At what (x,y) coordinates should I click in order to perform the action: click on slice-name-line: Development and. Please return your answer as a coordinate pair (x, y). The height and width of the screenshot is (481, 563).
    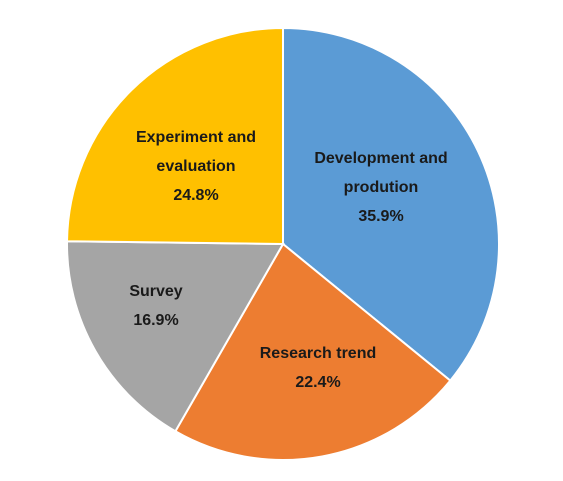
    Looking at the image, I should click on (380, 158).